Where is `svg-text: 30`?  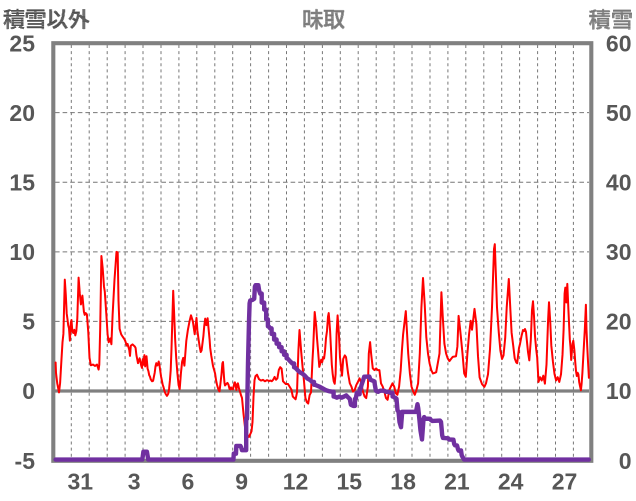
svg-text: 30 is located at coordinates (619, 252).